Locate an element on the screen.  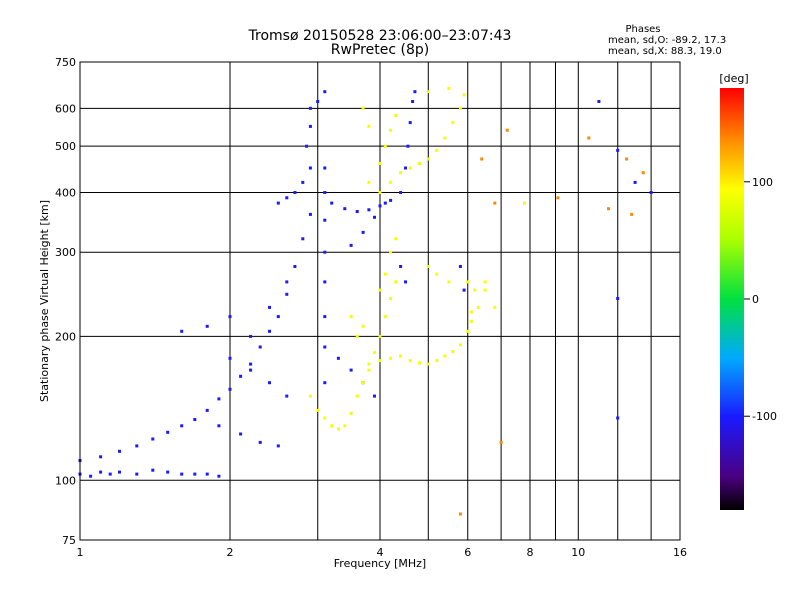
y-tick-label: 200 is located at coordinates (65, 336).